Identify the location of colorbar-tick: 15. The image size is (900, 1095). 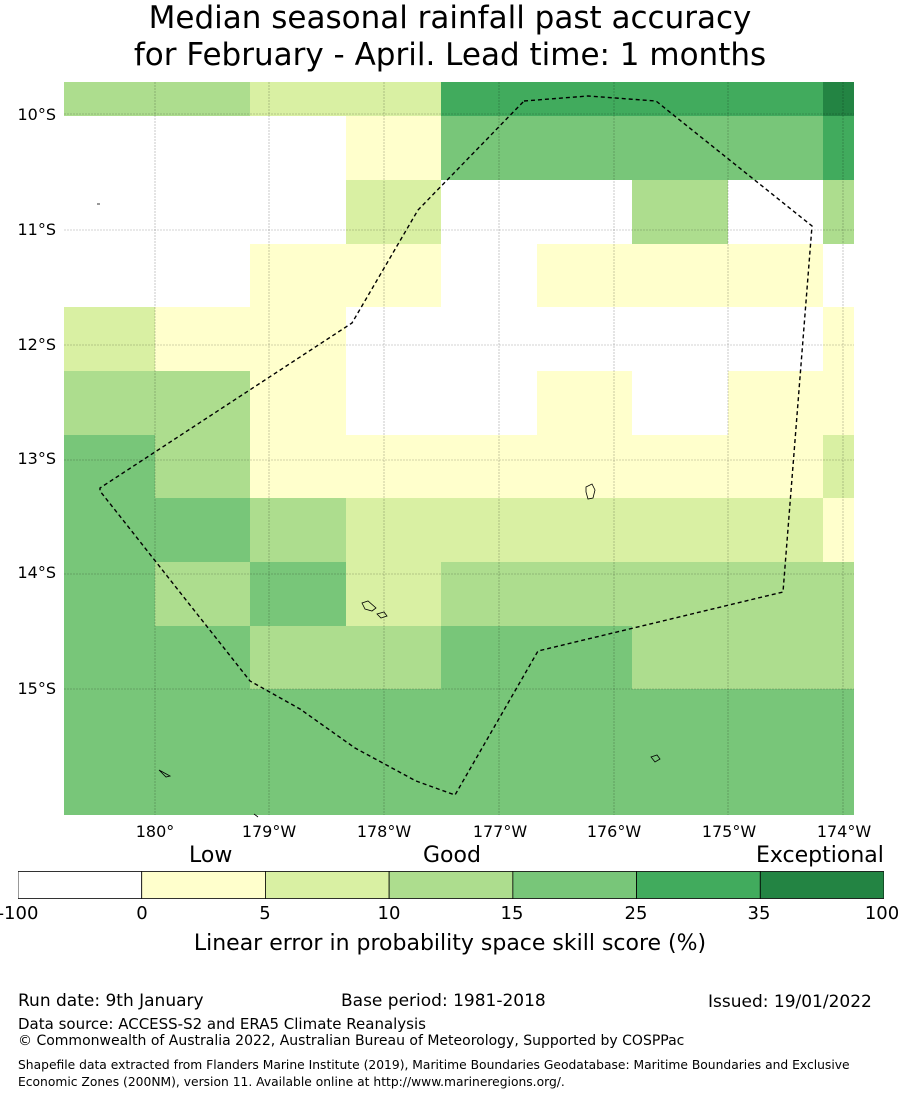
(512, 913).